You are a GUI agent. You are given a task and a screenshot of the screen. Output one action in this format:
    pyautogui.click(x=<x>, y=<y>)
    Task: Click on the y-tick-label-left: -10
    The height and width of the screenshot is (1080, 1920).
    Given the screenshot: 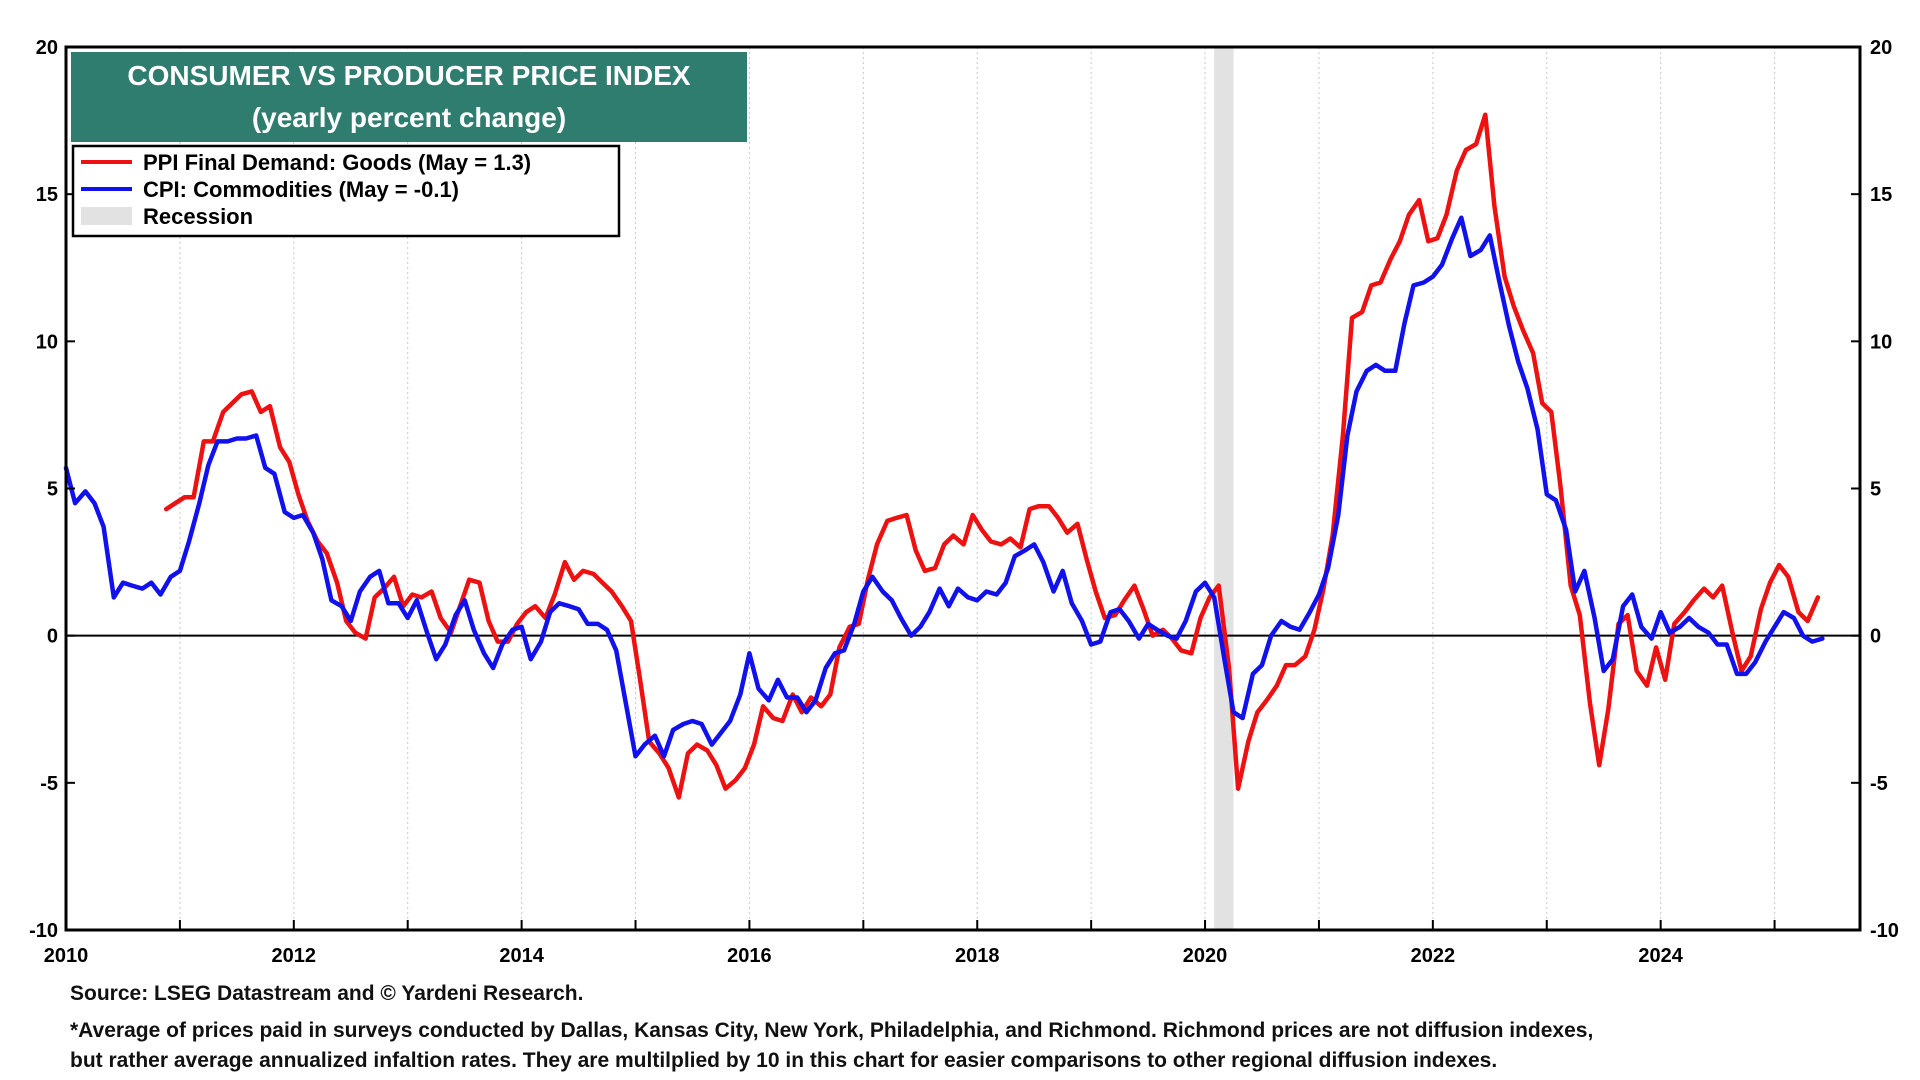 What is the action you would take?
    pyautogui.click(x=43, y=931)
    